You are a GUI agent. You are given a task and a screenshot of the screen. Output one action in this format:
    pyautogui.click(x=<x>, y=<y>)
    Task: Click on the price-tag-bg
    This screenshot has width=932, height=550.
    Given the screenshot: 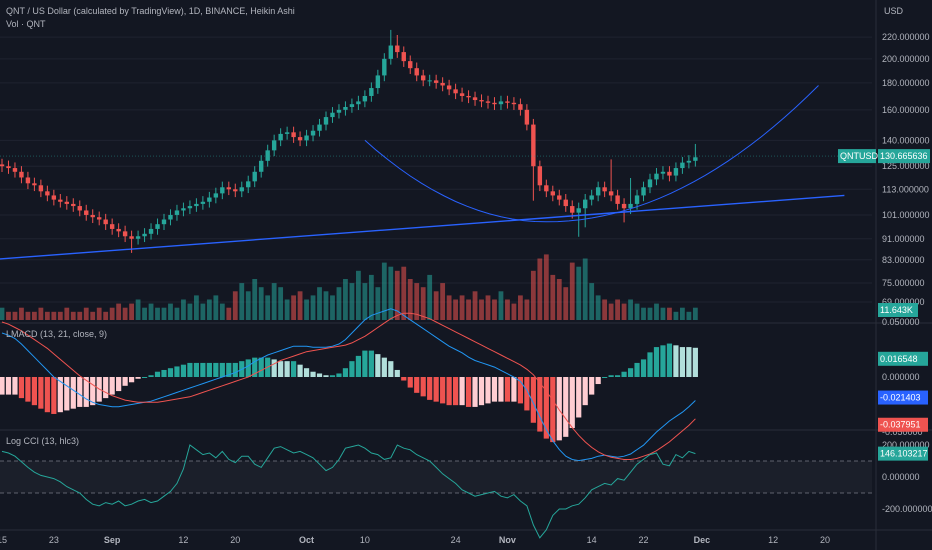 What is the action you would take?
    pyautogui.click(x=904, y=156)
    